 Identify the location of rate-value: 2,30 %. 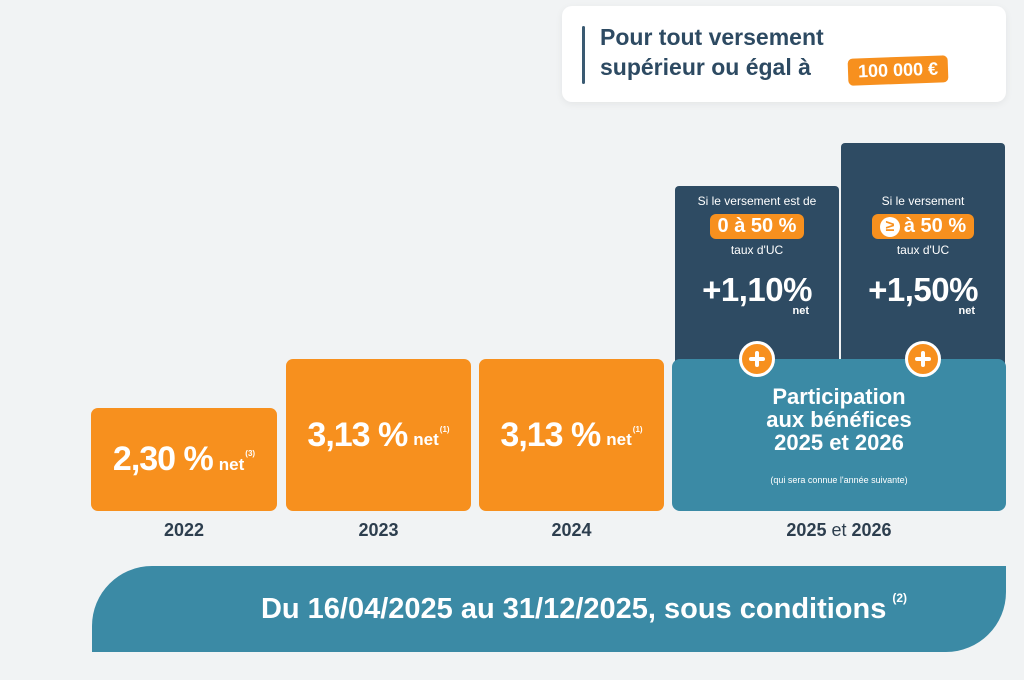
(163, 459).